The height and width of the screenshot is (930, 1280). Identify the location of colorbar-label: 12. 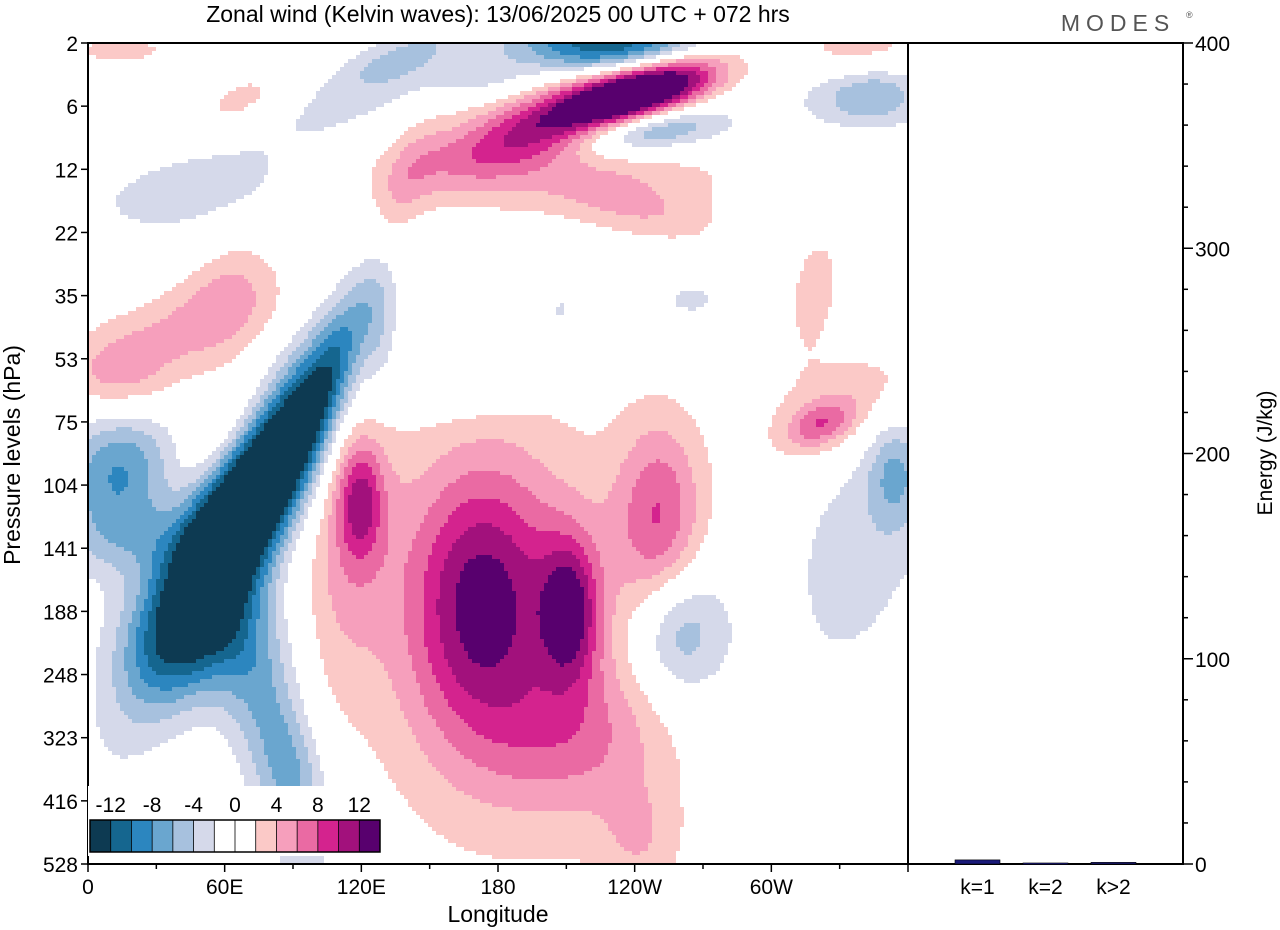
(359, 805).